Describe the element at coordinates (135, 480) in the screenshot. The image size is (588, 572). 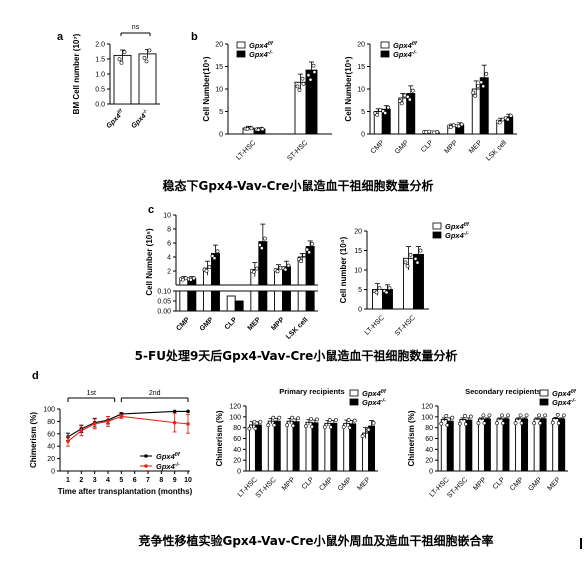
I see `x-tick-label: 6` at that location.